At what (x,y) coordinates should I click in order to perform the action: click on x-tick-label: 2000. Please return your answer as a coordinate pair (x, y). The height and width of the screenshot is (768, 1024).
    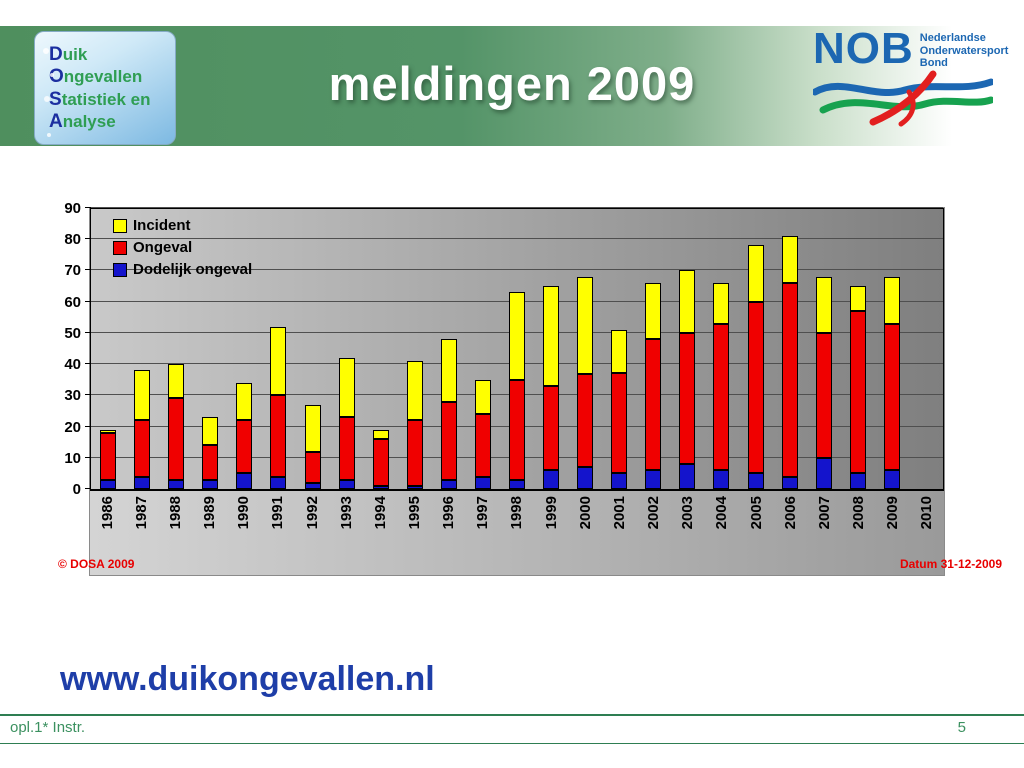
    Looking at the image, I should click on (585, 513).